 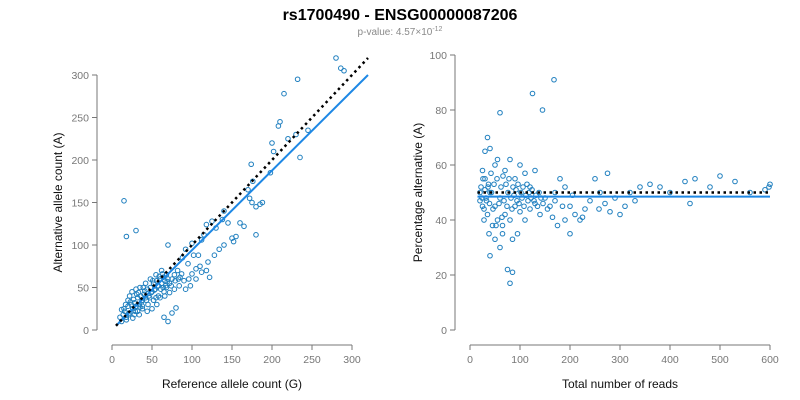 What do you see at coordinates (570, 360) in the screenshot?
I see `x-tick-label: 200` at bounding box center [570, 360].